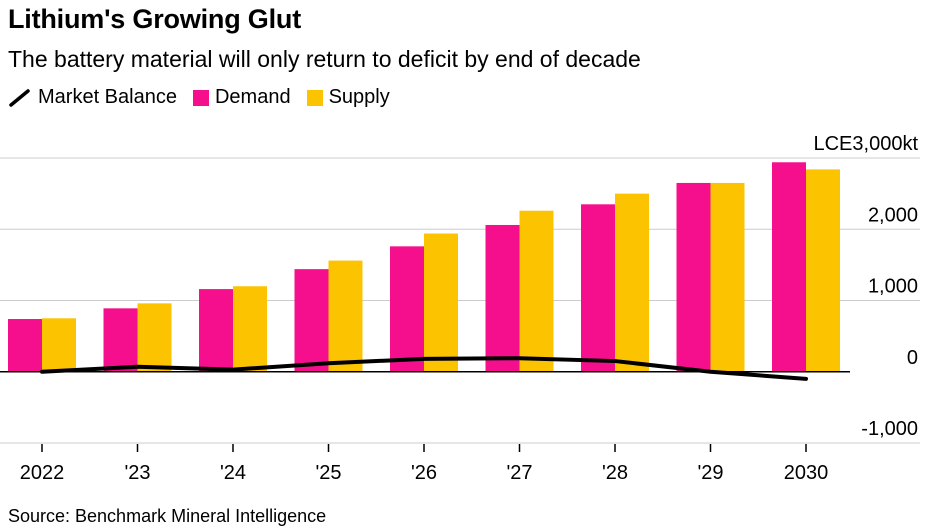 The image size is (930, 529). Describe the element at coordinates (710, 473) in the screenshot. I see `x-tick-label: '29` at that location.